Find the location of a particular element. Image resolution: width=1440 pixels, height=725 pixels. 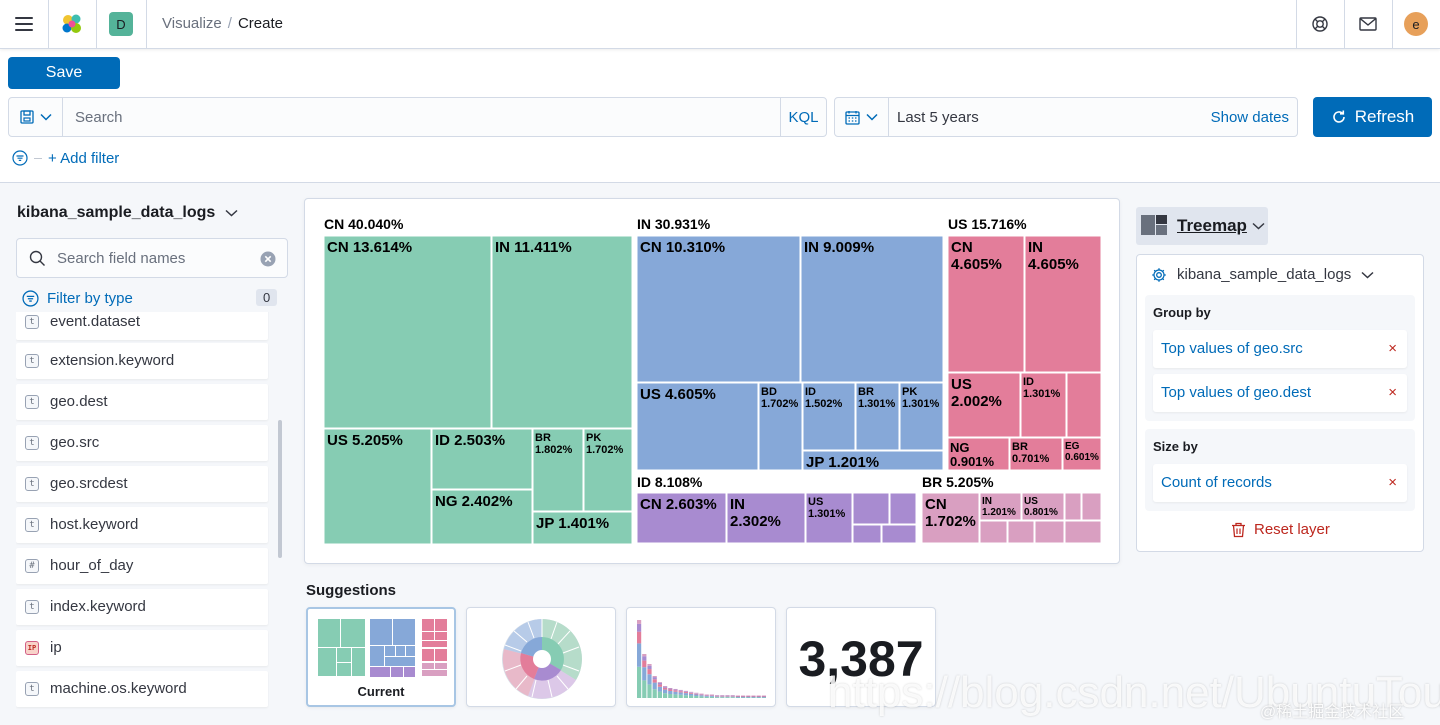

field-item: t extension.keyword is located at coordinates (142, 361).